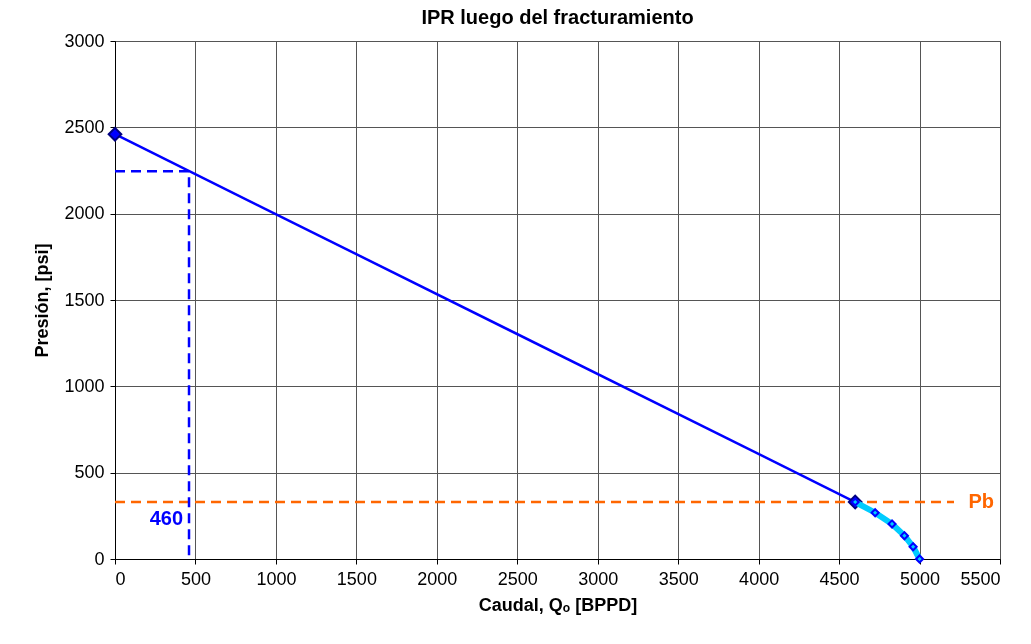 The width and height of the screenshot is (1031, 644). I want to click on x-axis-title: Caudal, Qₒ [BPPD], so click(558, 604).